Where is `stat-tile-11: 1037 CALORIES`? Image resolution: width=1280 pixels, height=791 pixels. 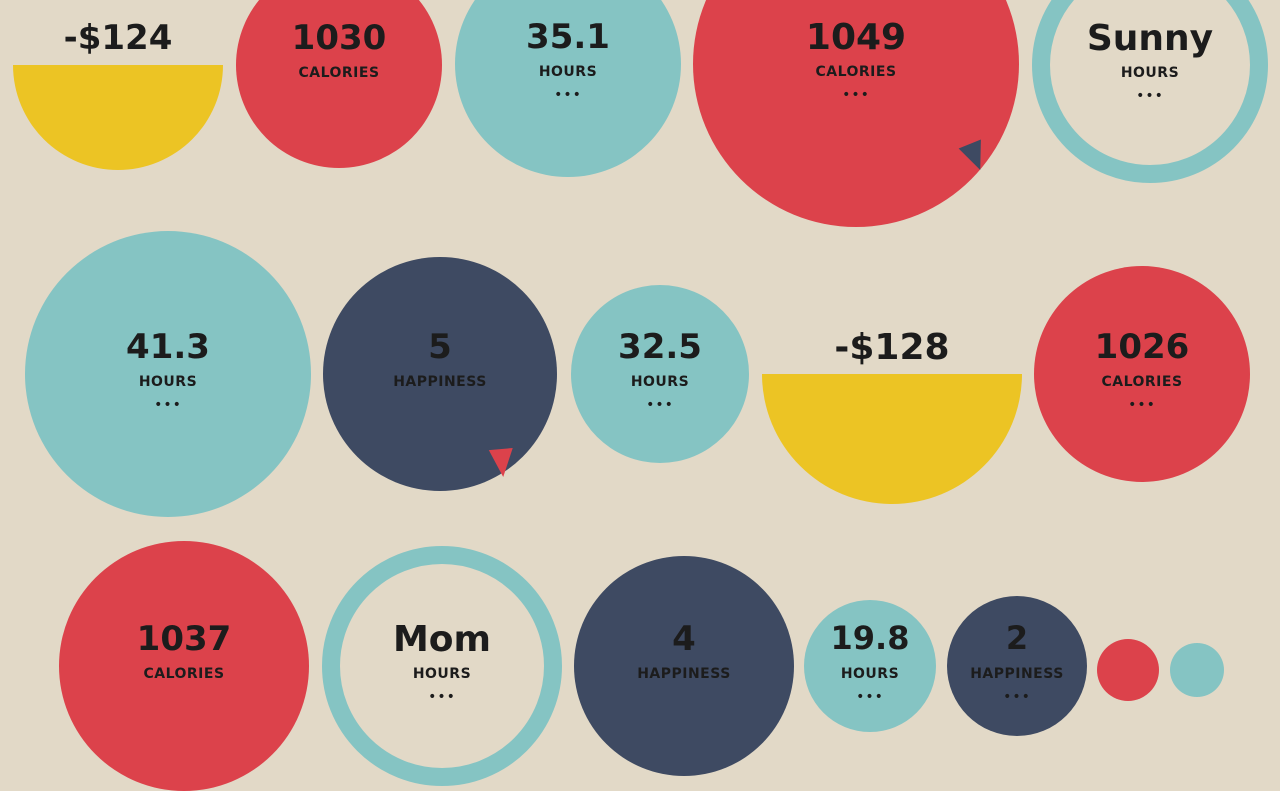
stat-tile-11: 1037 CALORIES is located at coordinates (184, 666).